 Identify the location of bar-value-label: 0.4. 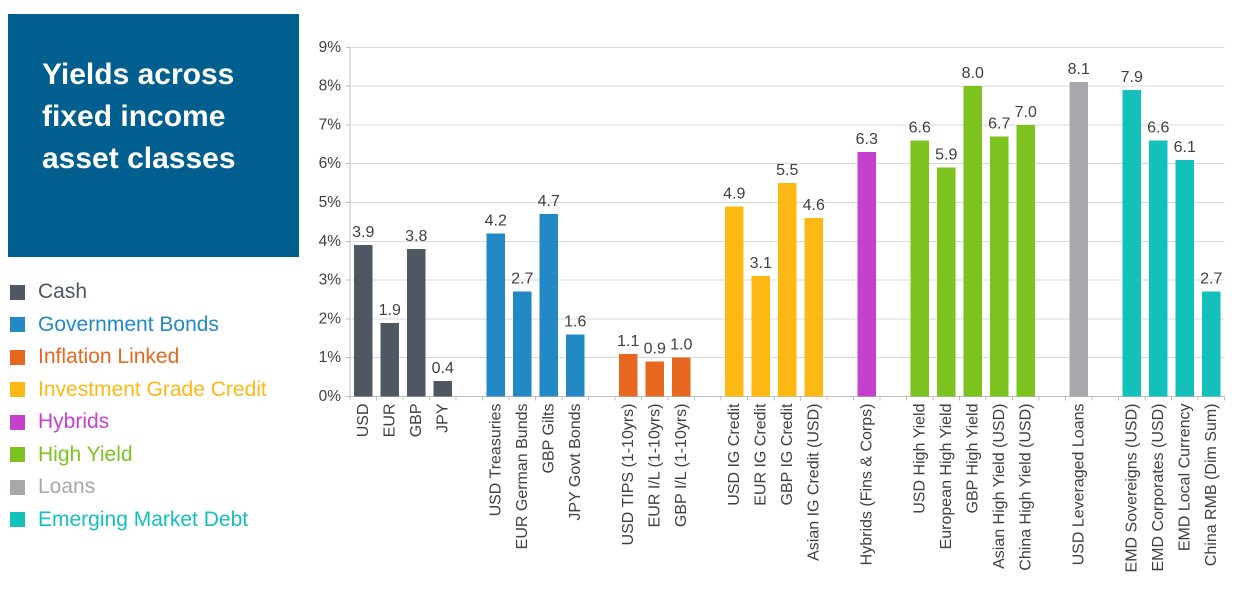
(443, 368).